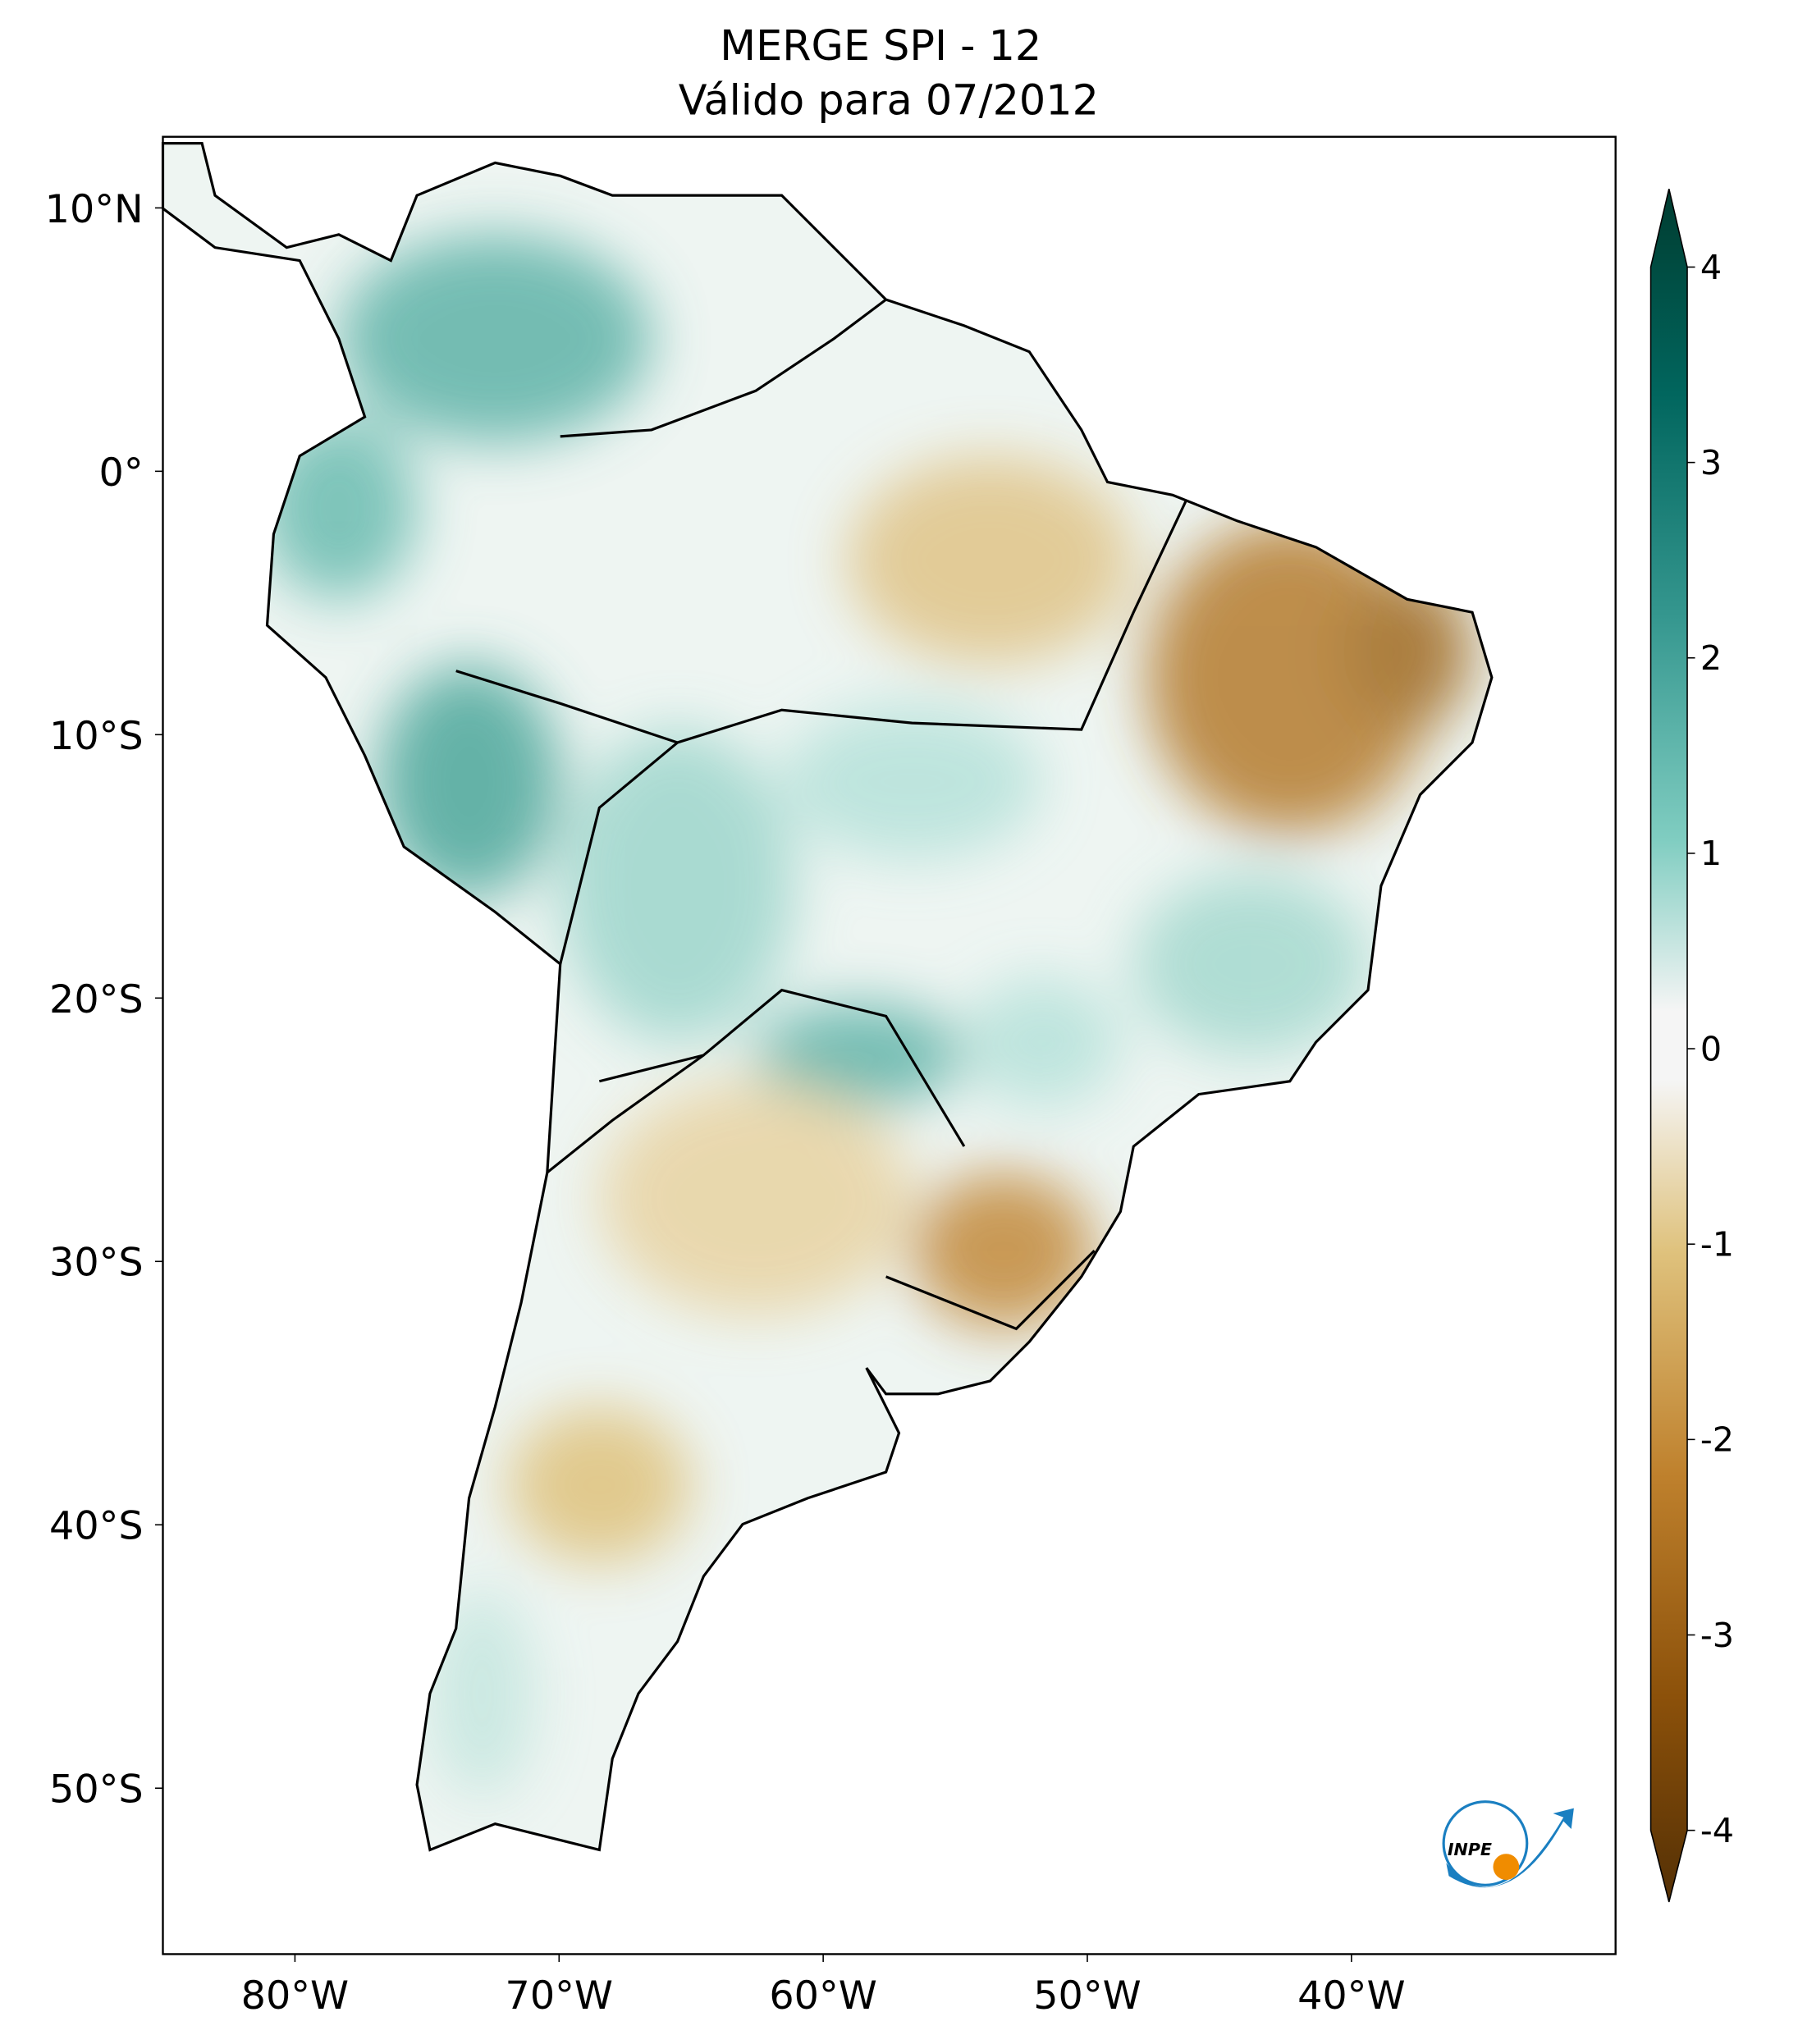 This screenshot has height=2044, width=1798. Describe the element at coordinates (889, 100) in the screenshot. I see `map-subtitle: Válido para 07/2012` at that location.